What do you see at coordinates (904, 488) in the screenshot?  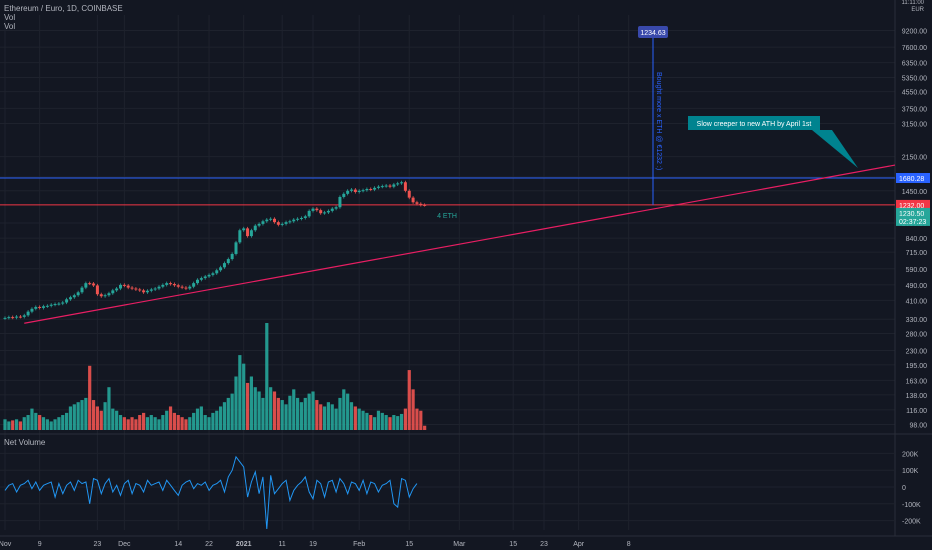 I see `netvol-tick-label: 0` at bounding box center [904, 488].